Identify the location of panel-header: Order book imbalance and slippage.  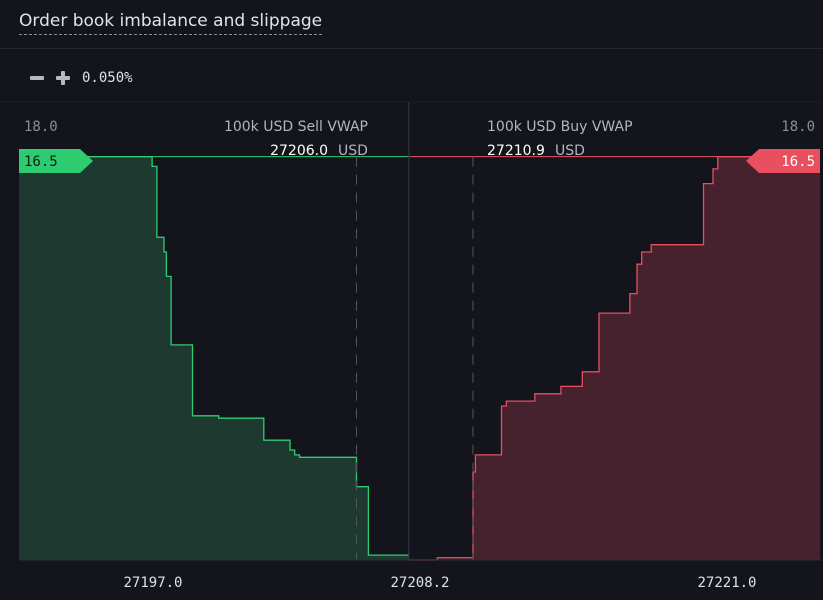
(411, 24).